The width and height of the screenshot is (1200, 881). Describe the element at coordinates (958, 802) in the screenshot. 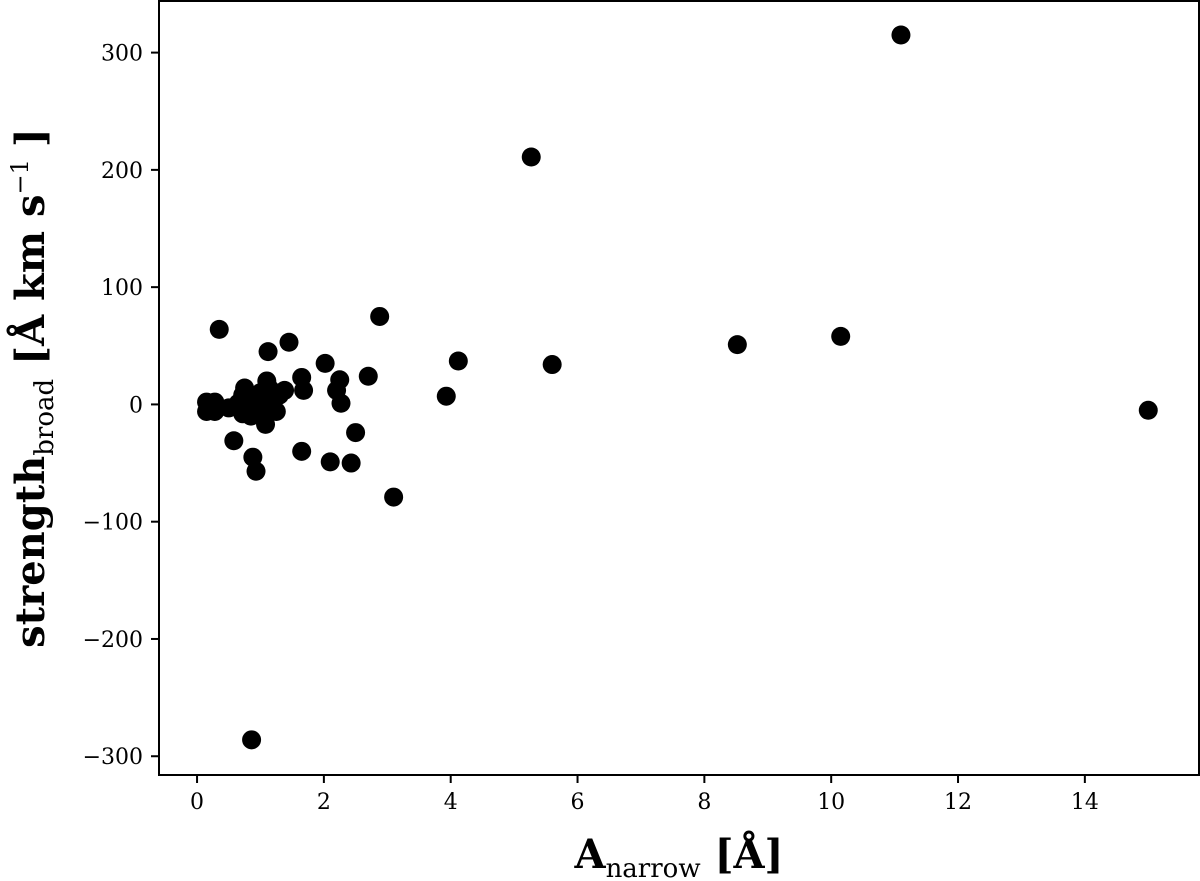

I see `x-tick-label: 12` at that location.